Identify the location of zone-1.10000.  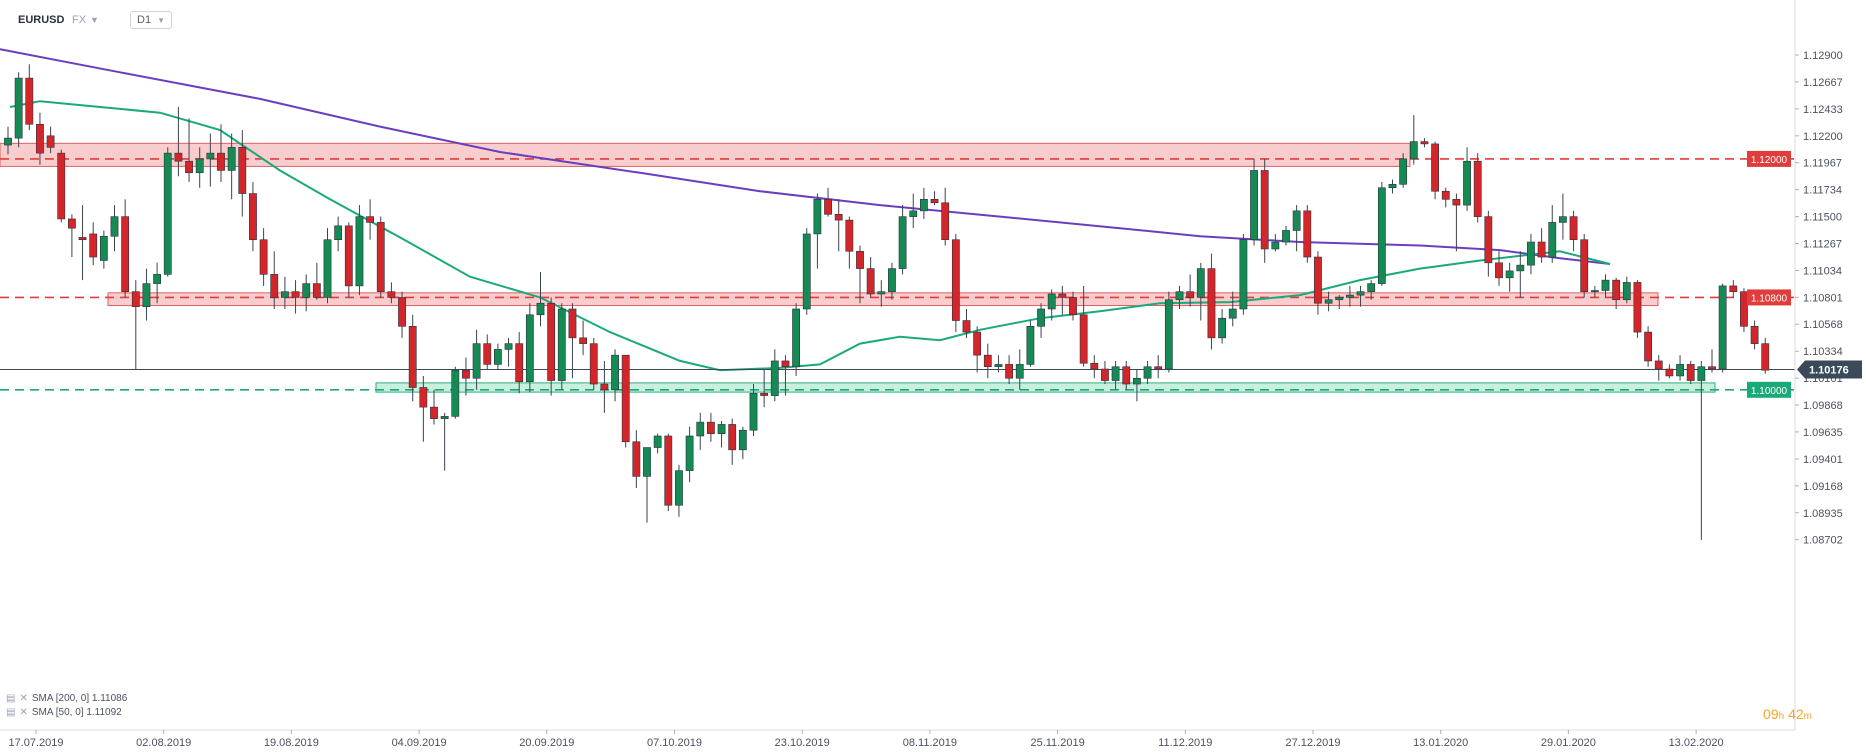
(1045, 387).